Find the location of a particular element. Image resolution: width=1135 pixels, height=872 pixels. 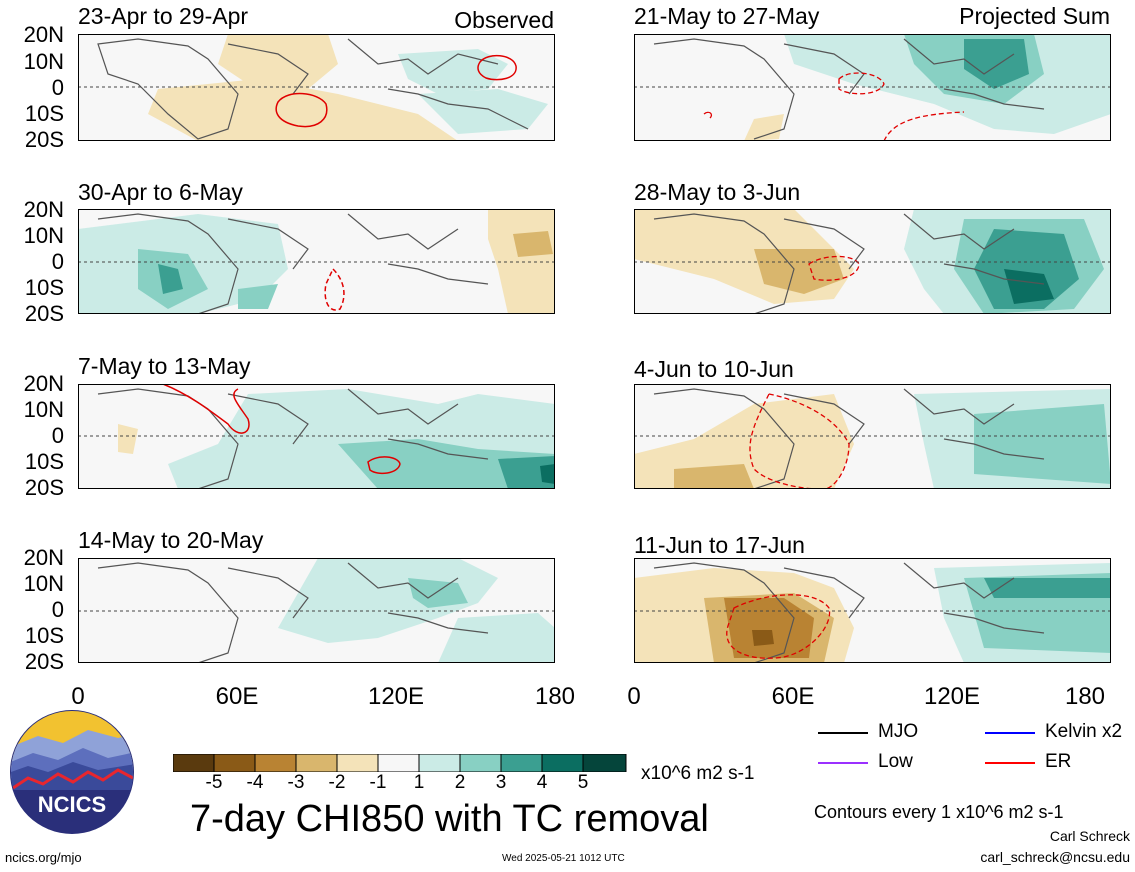

panel-title-4: 14-May to 20-May is located at coordinates (171, 540).